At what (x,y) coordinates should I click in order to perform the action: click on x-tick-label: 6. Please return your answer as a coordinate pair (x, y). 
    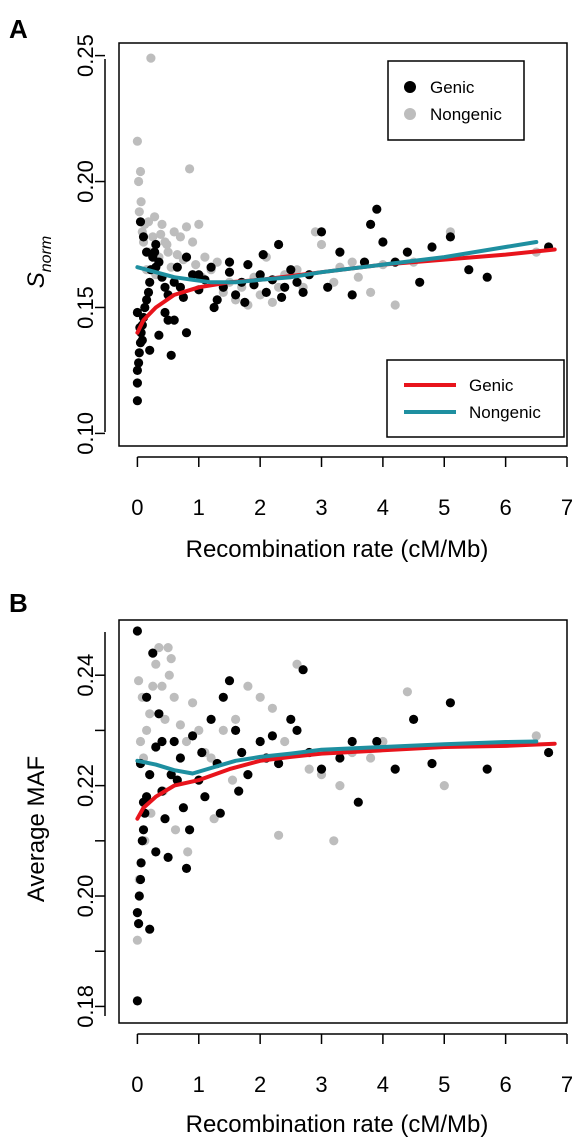
    Looking at the image, I should click on (506, 1084).